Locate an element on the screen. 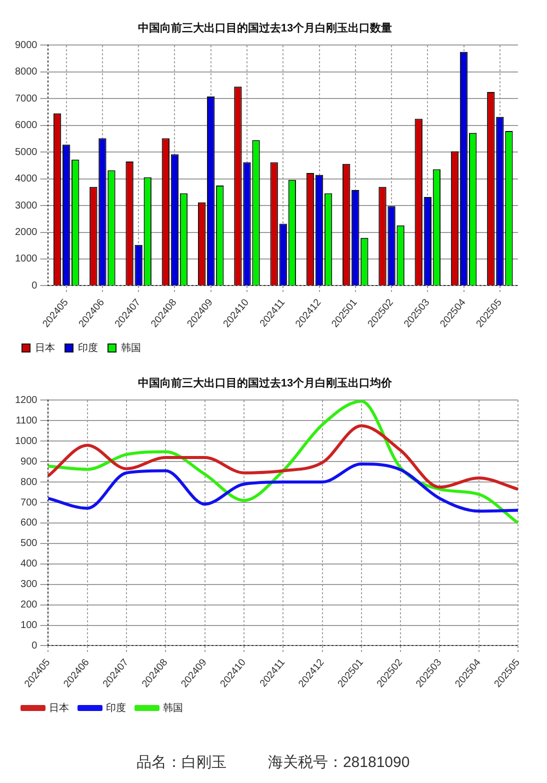 This screenshot has height=783, width=547. y-tick-label: 500 is located at coordinates (29, 544).